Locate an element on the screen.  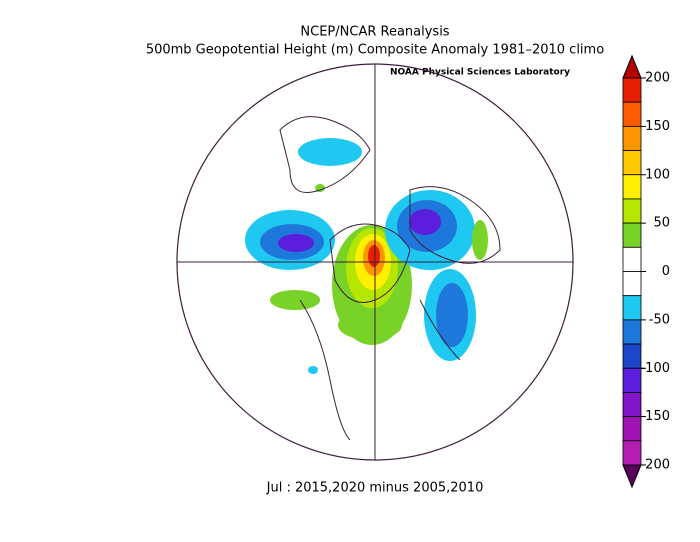
colorbar-tick-label: 200 is located at coordinates (657, 78).